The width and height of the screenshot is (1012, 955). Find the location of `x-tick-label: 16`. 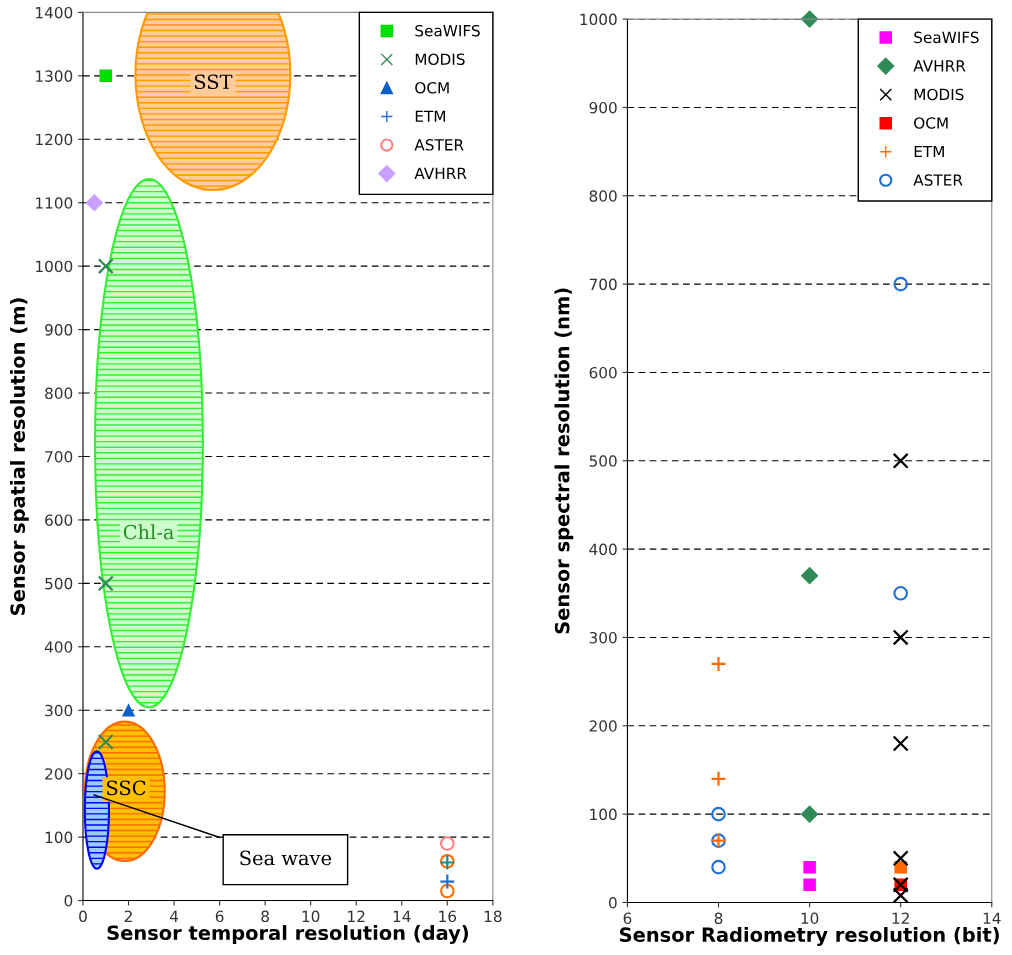

x-tick-label: 16 is located at coordinates (448, 916).